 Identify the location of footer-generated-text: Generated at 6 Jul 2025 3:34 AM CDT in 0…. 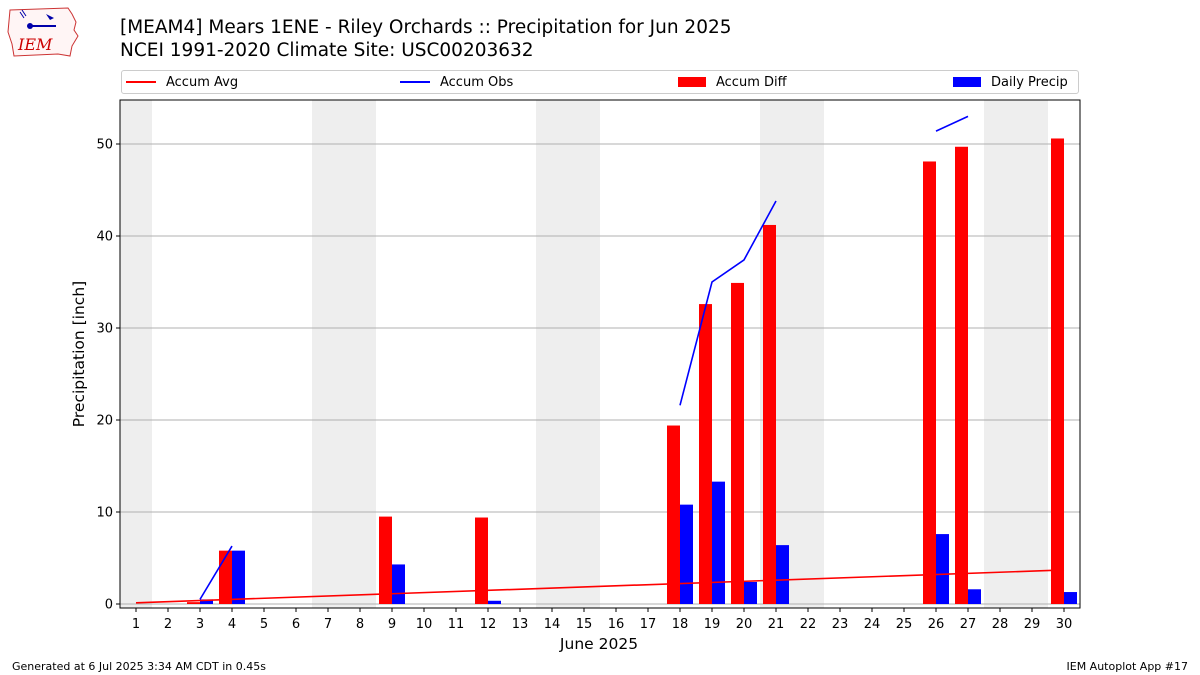
(139, 666).